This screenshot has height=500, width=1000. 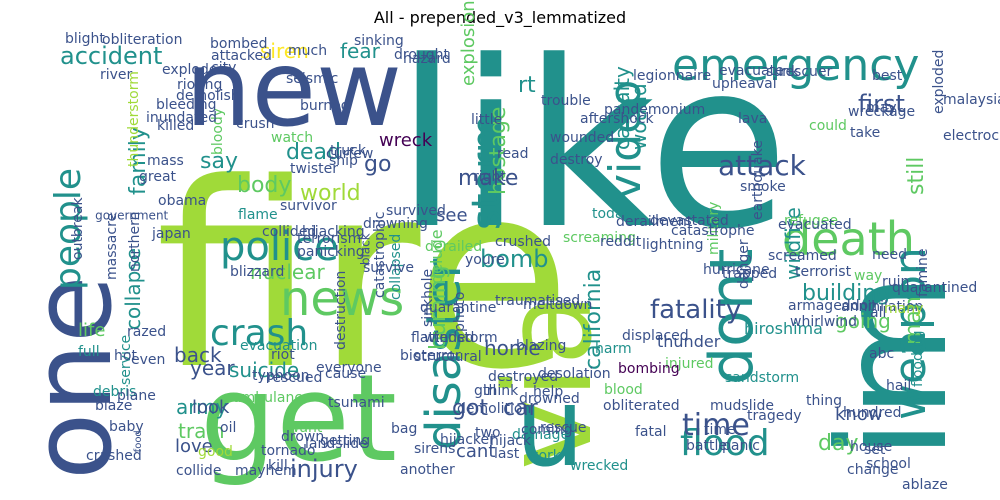 What do you see at coordinates (258, 215) in the screenshot?
I see `word-flame: flame` at bounding box center [258, 215].